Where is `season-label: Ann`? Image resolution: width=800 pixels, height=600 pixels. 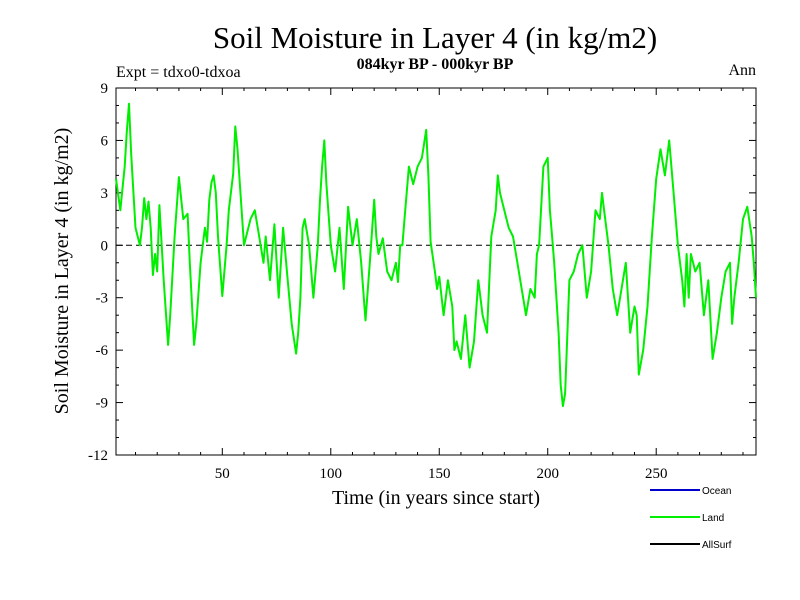 season-label: Ann is located at coordinates (742, 70).